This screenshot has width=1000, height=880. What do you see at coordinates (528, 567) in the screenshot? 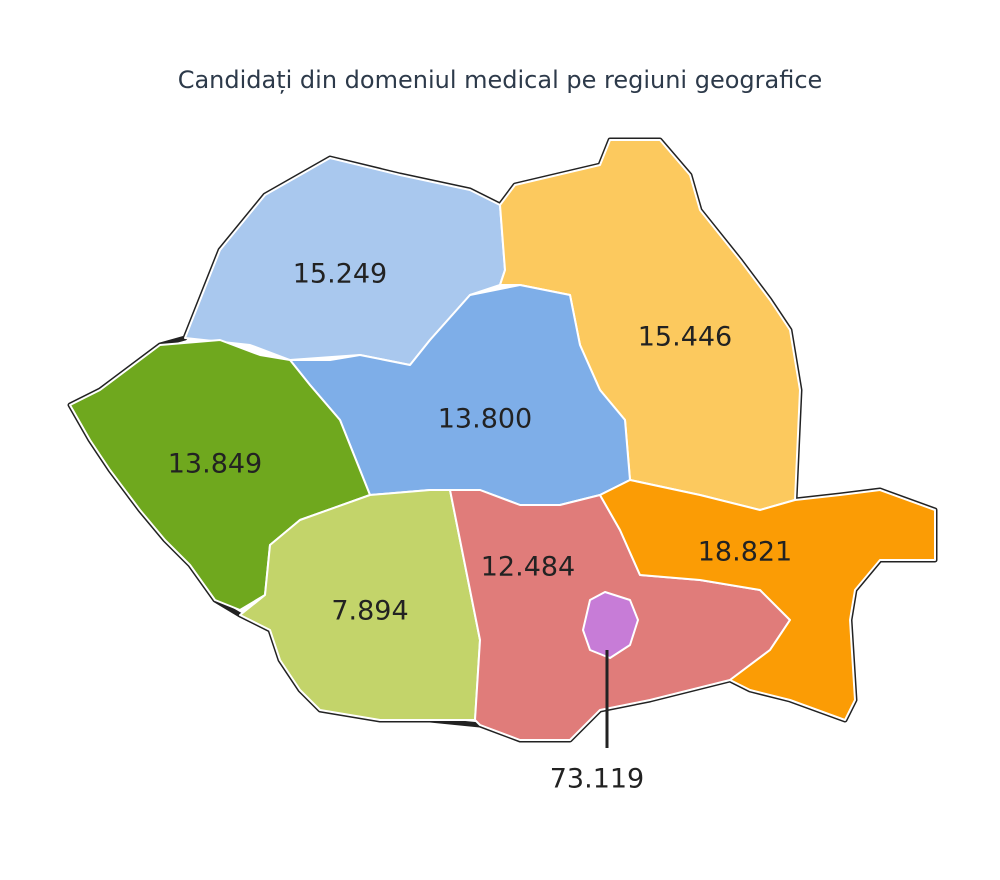
I see `region-label: 12.484` at bounding box center [528, 567].